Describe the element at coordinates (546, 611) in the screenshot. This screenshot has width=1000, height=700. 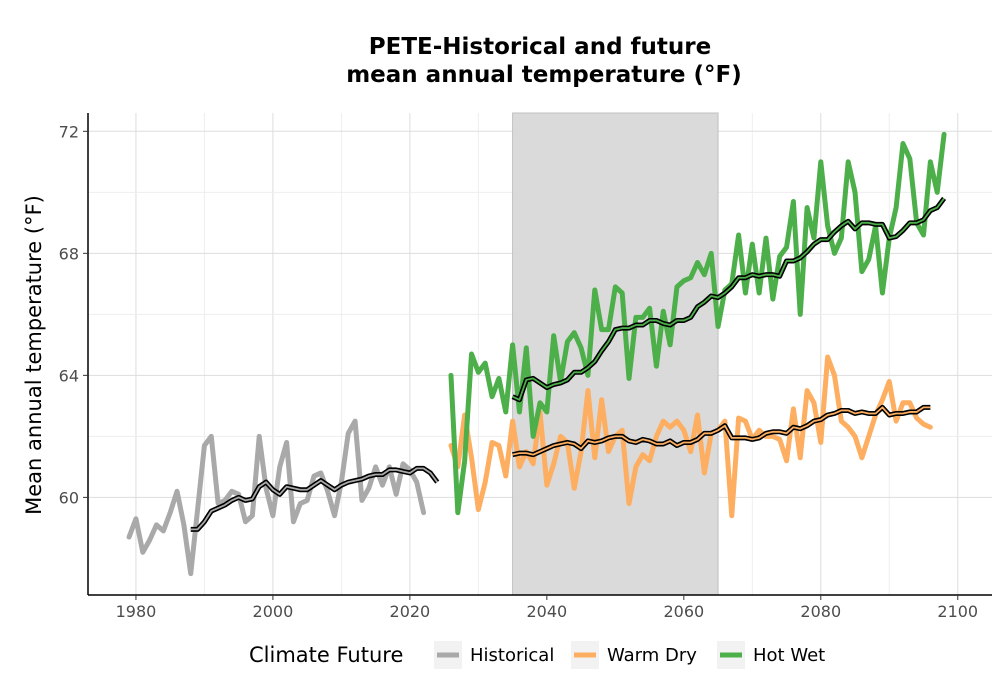
I see `x-tick-label: 2040` at that location.